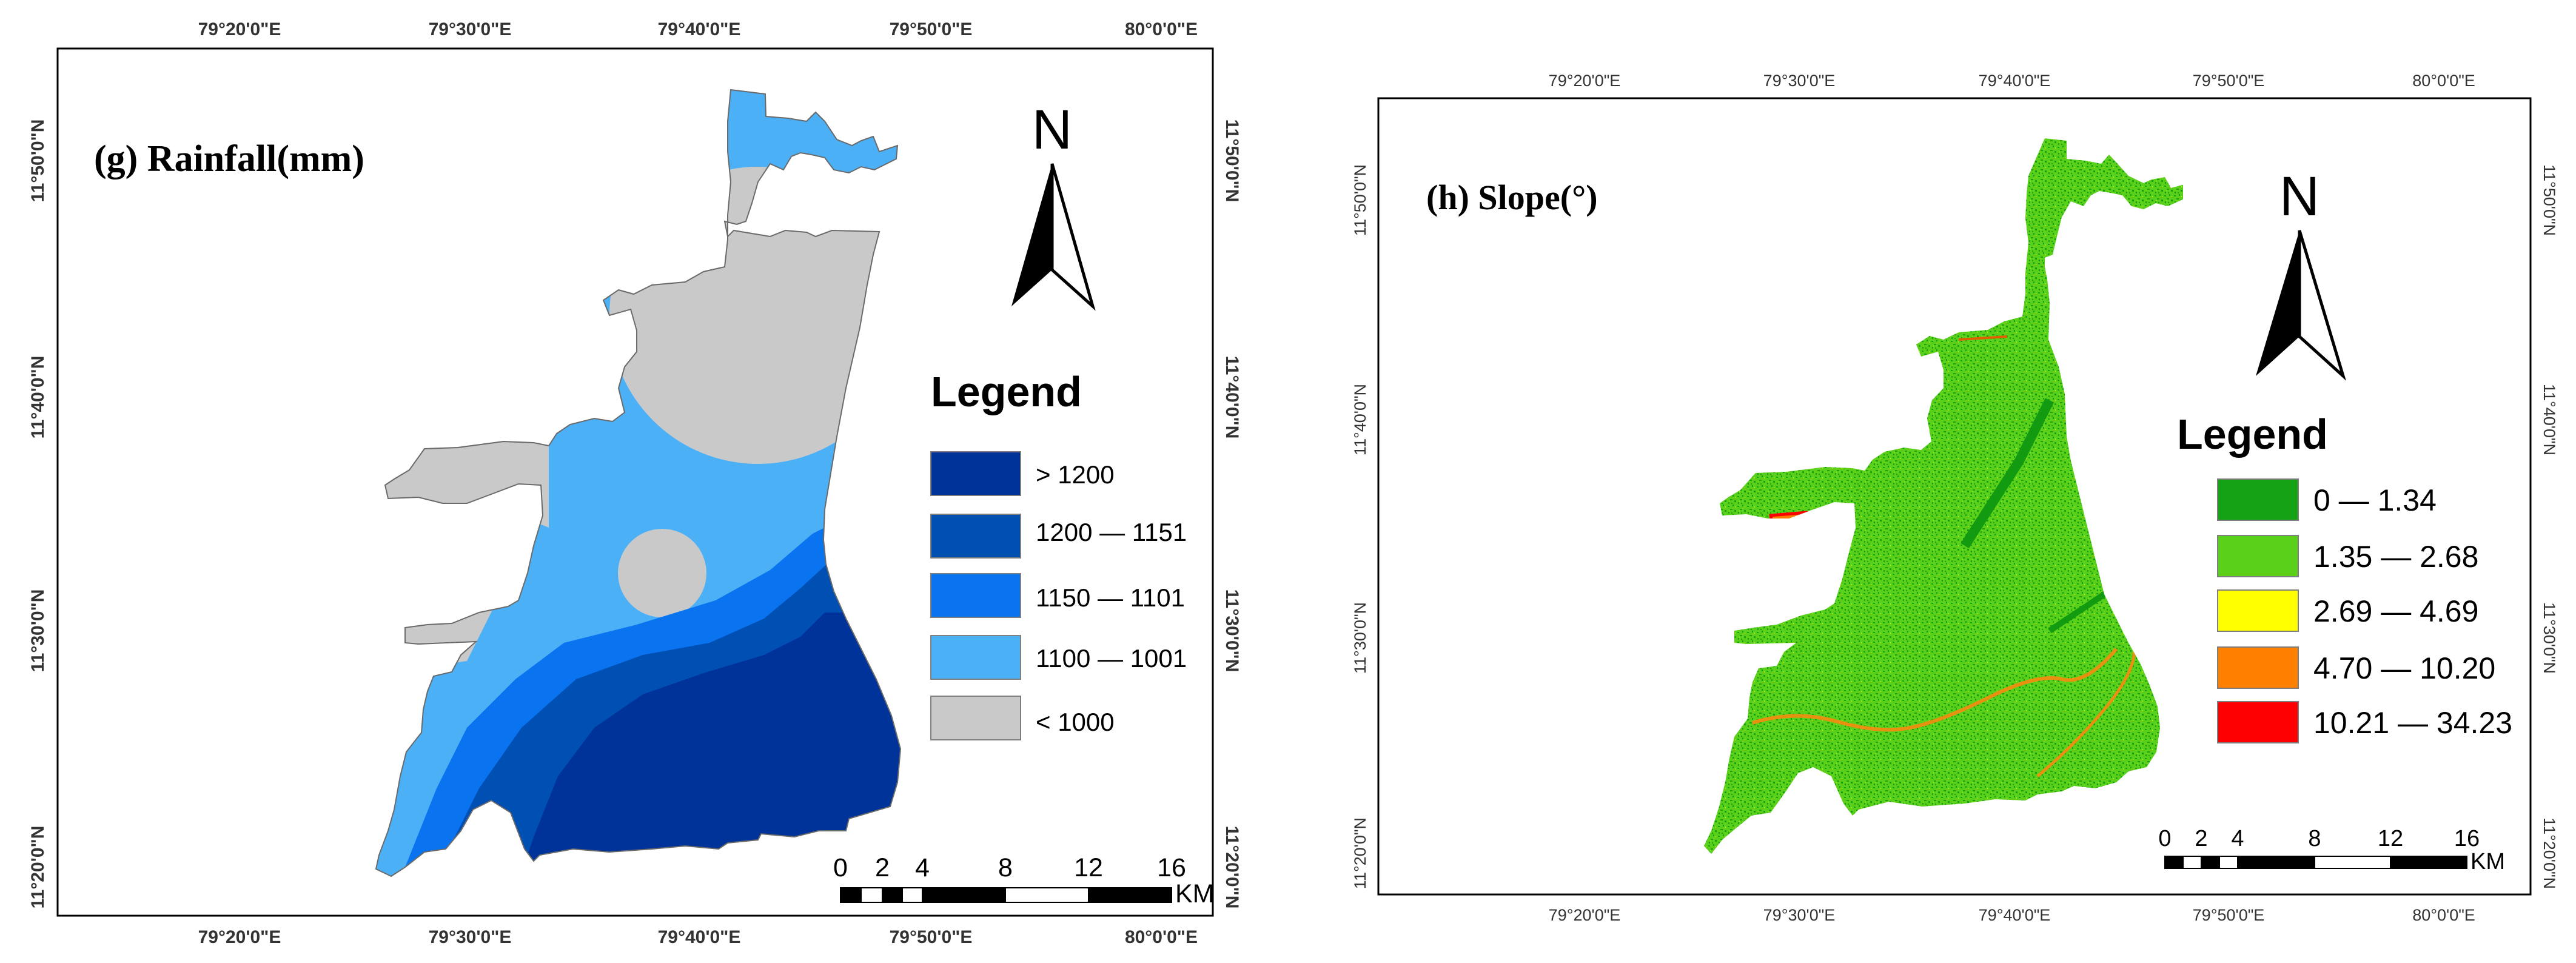 The width and height of the screenshot is (2576, 963). I want to click on scale-bar-g: 0 2 4 8 12 16 KM, so click(1024, 880).